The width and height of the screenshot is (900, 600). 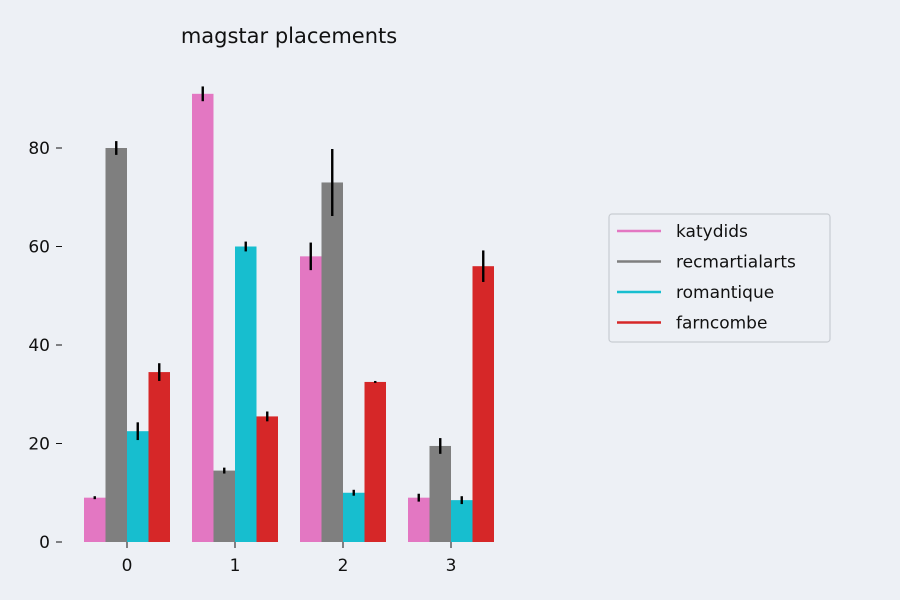 What do you see at coordinates (451, 566) in the screenshot?
I see `x-tick-label: 3` at bounding box center [451, 566].